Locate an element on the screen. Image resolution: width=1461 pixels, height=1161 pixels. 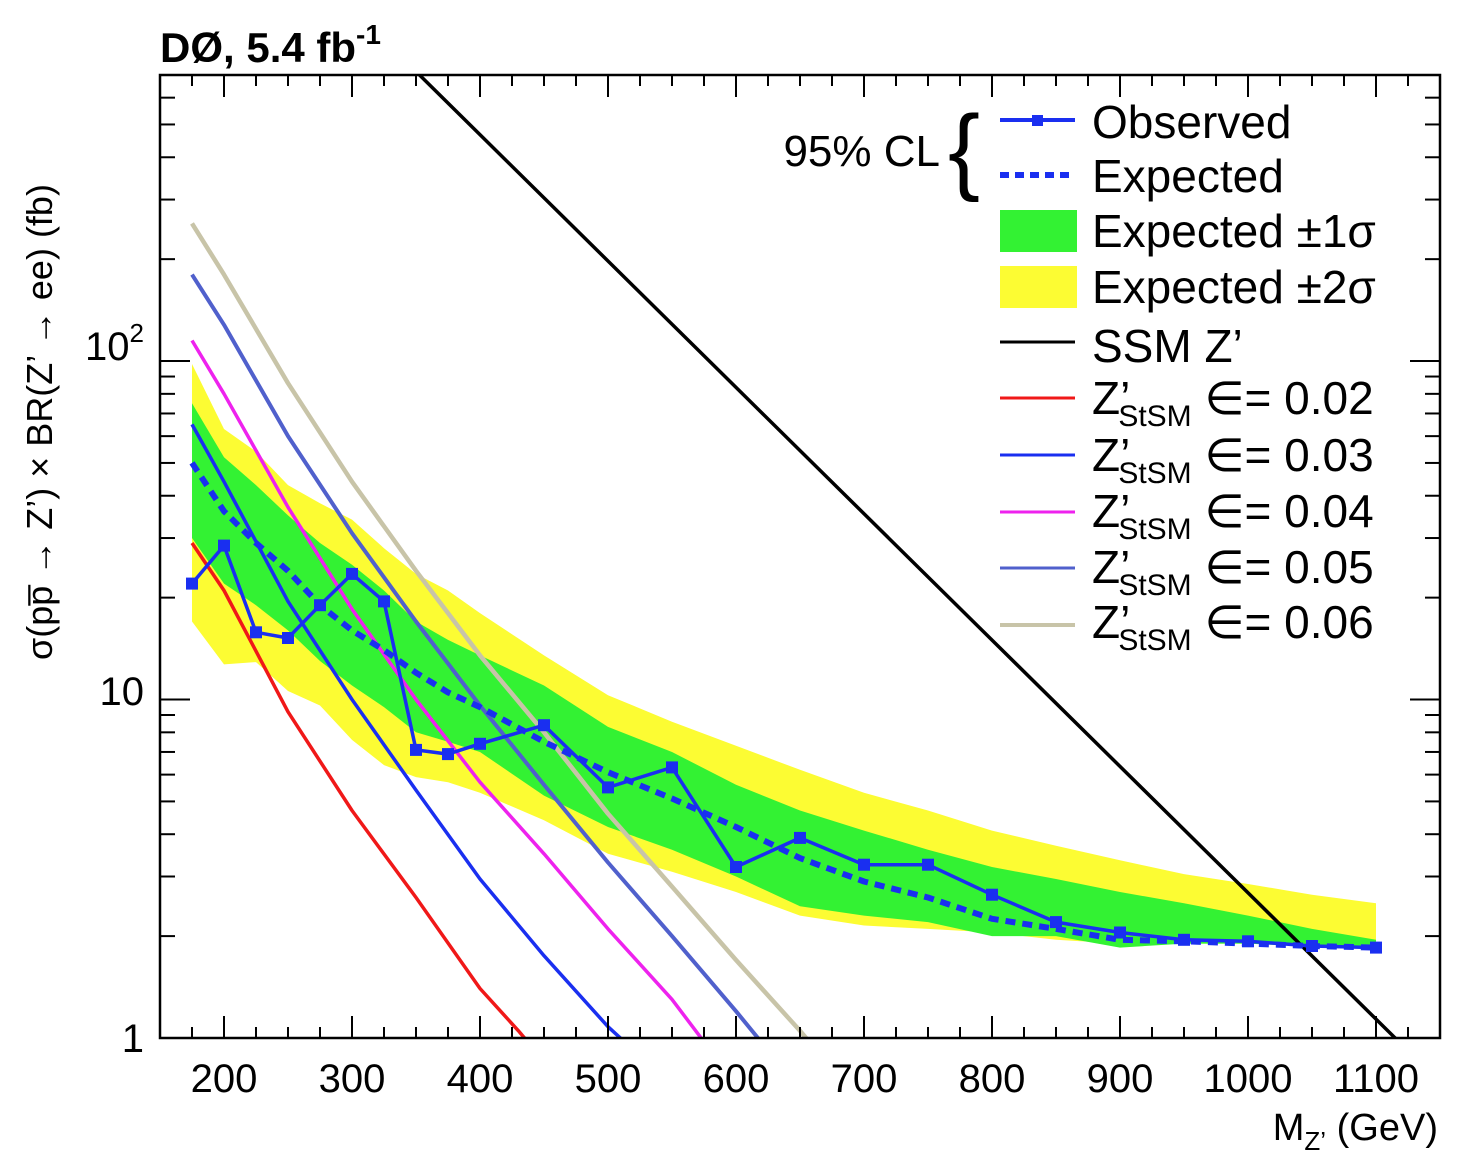
legend-group-label: 95% CL is located at coordinates (861, 151).